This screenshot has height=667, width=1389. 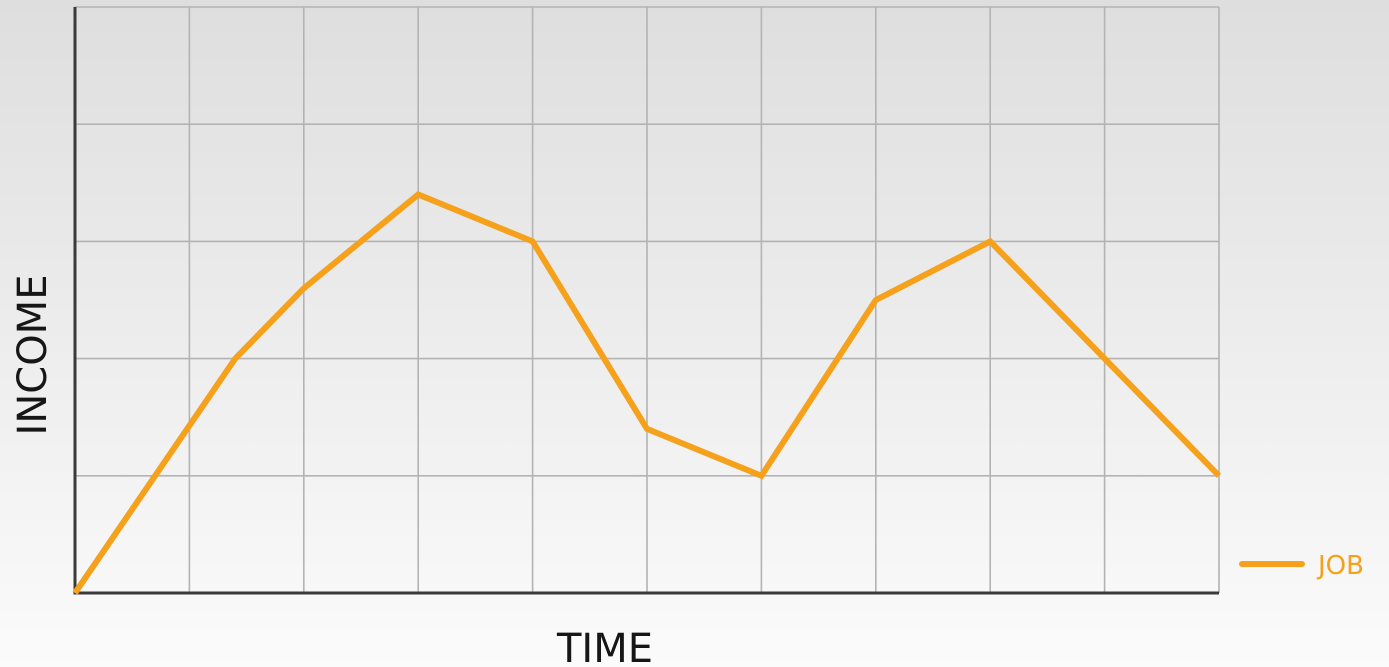 I want to click on y-axis-title: INCOME, so click(x=33, y=355).